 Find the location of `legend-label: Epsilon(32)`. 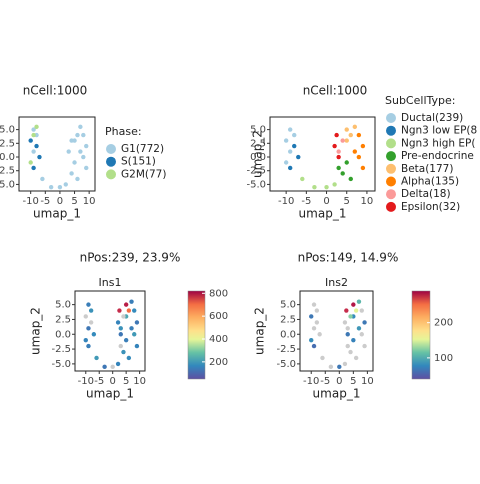

legend-label: Epsilon(32) is located at coordinates (430, 207).